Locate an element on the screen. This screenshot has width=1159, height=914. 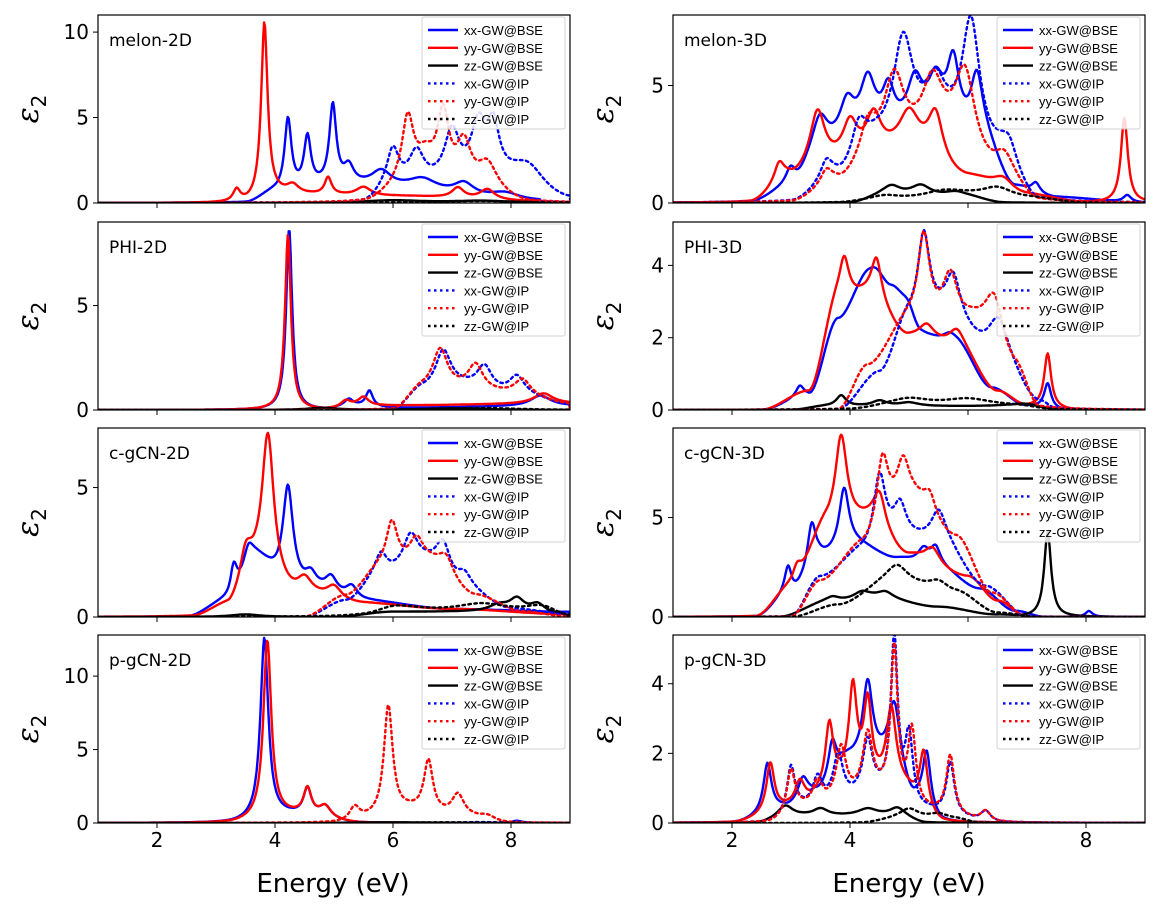
panel-title: p-gCN-3D is located at coordinates (725, 661).